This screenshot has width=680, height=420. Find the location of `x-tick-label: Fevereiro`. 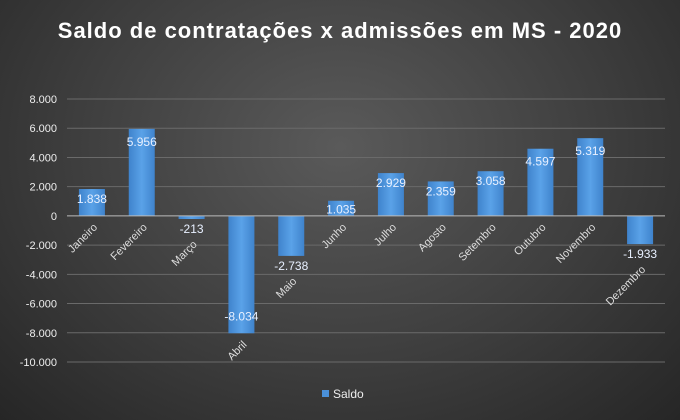

x-tick-label: Fevereiro is located at coordinates (129, 242).